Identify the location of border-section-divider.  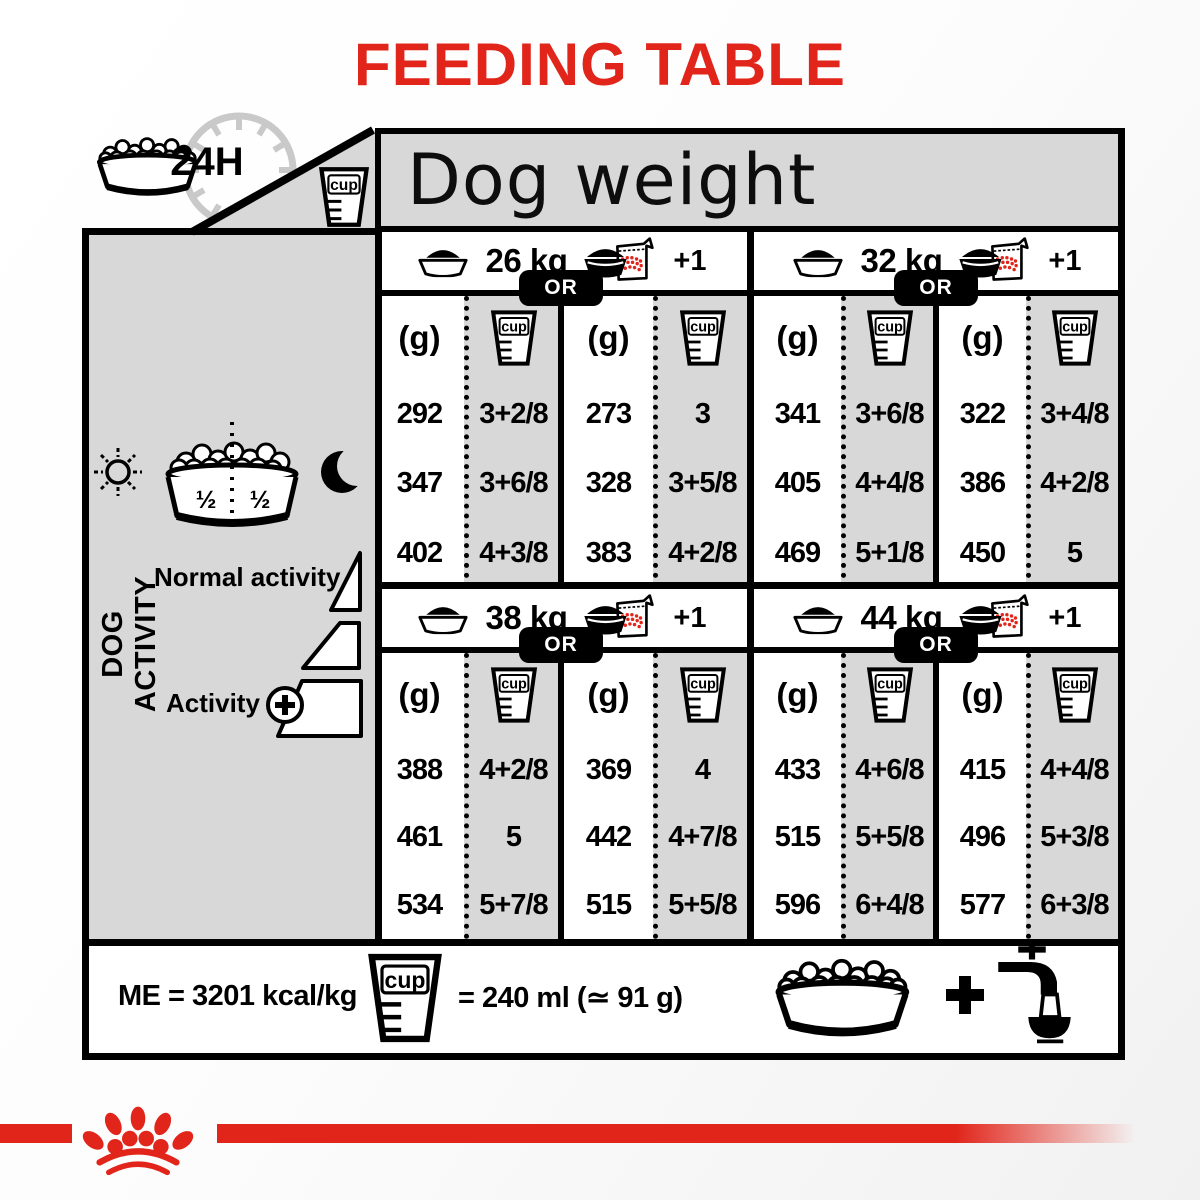
(746, 585).